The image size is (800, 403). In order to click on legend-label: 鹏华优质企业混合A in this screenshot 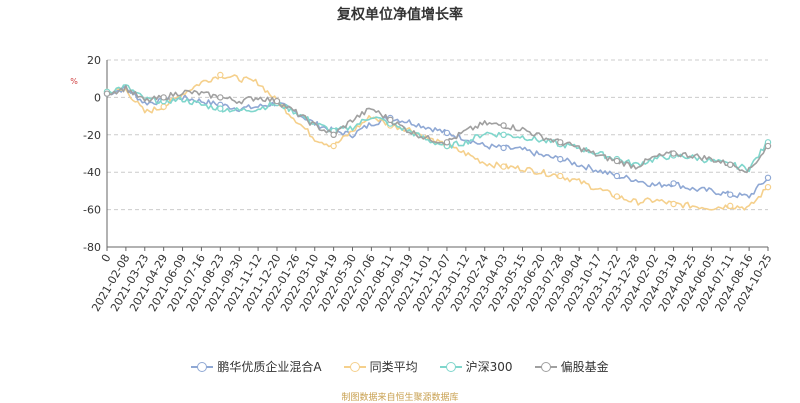, I will do `click(269, 367)`.